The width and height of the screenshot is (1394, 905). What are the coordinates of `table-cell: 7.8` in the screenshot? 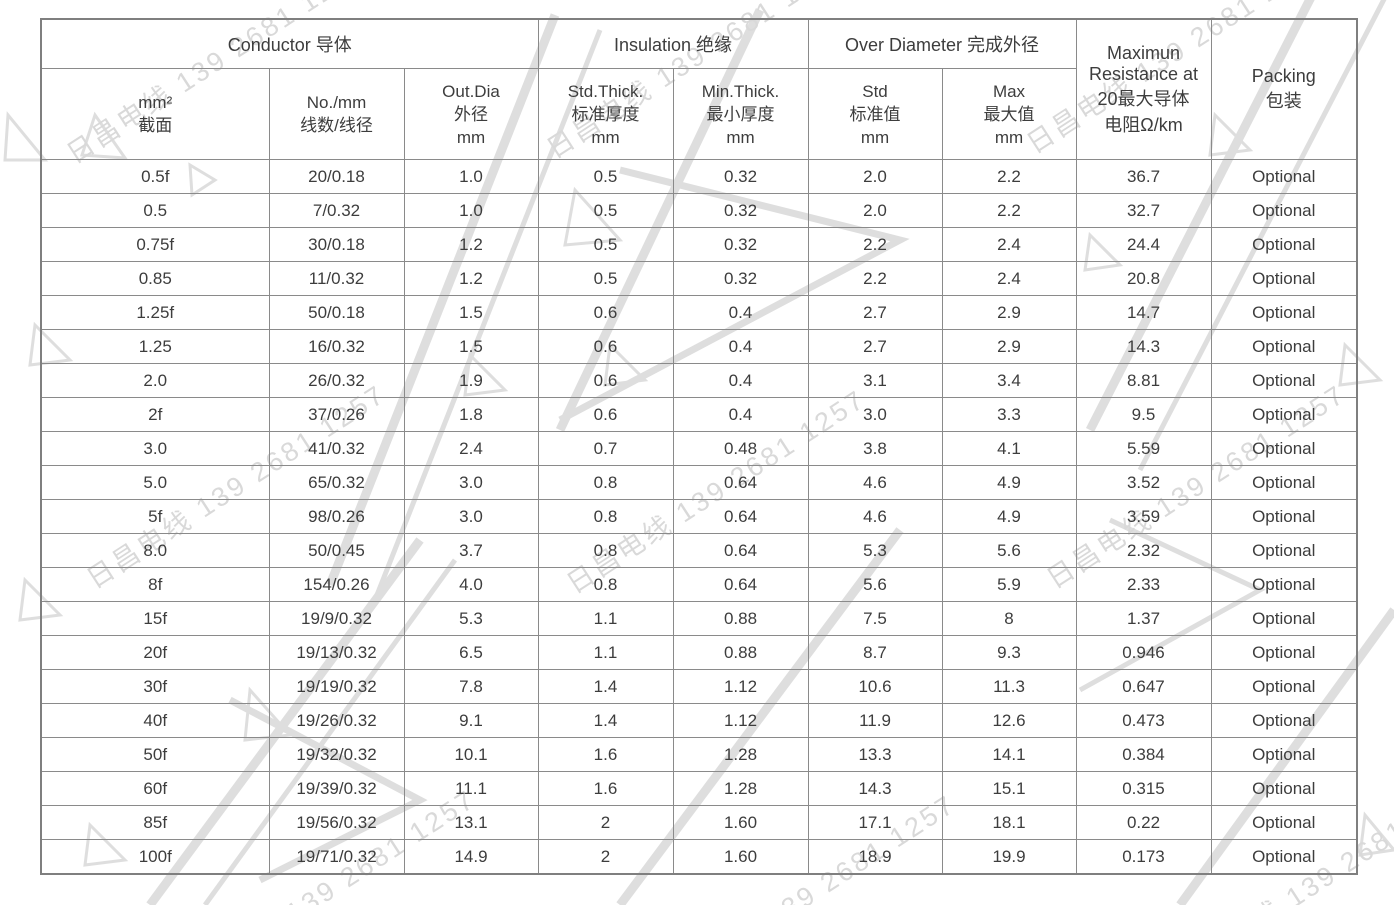 It's located at (471, 686).